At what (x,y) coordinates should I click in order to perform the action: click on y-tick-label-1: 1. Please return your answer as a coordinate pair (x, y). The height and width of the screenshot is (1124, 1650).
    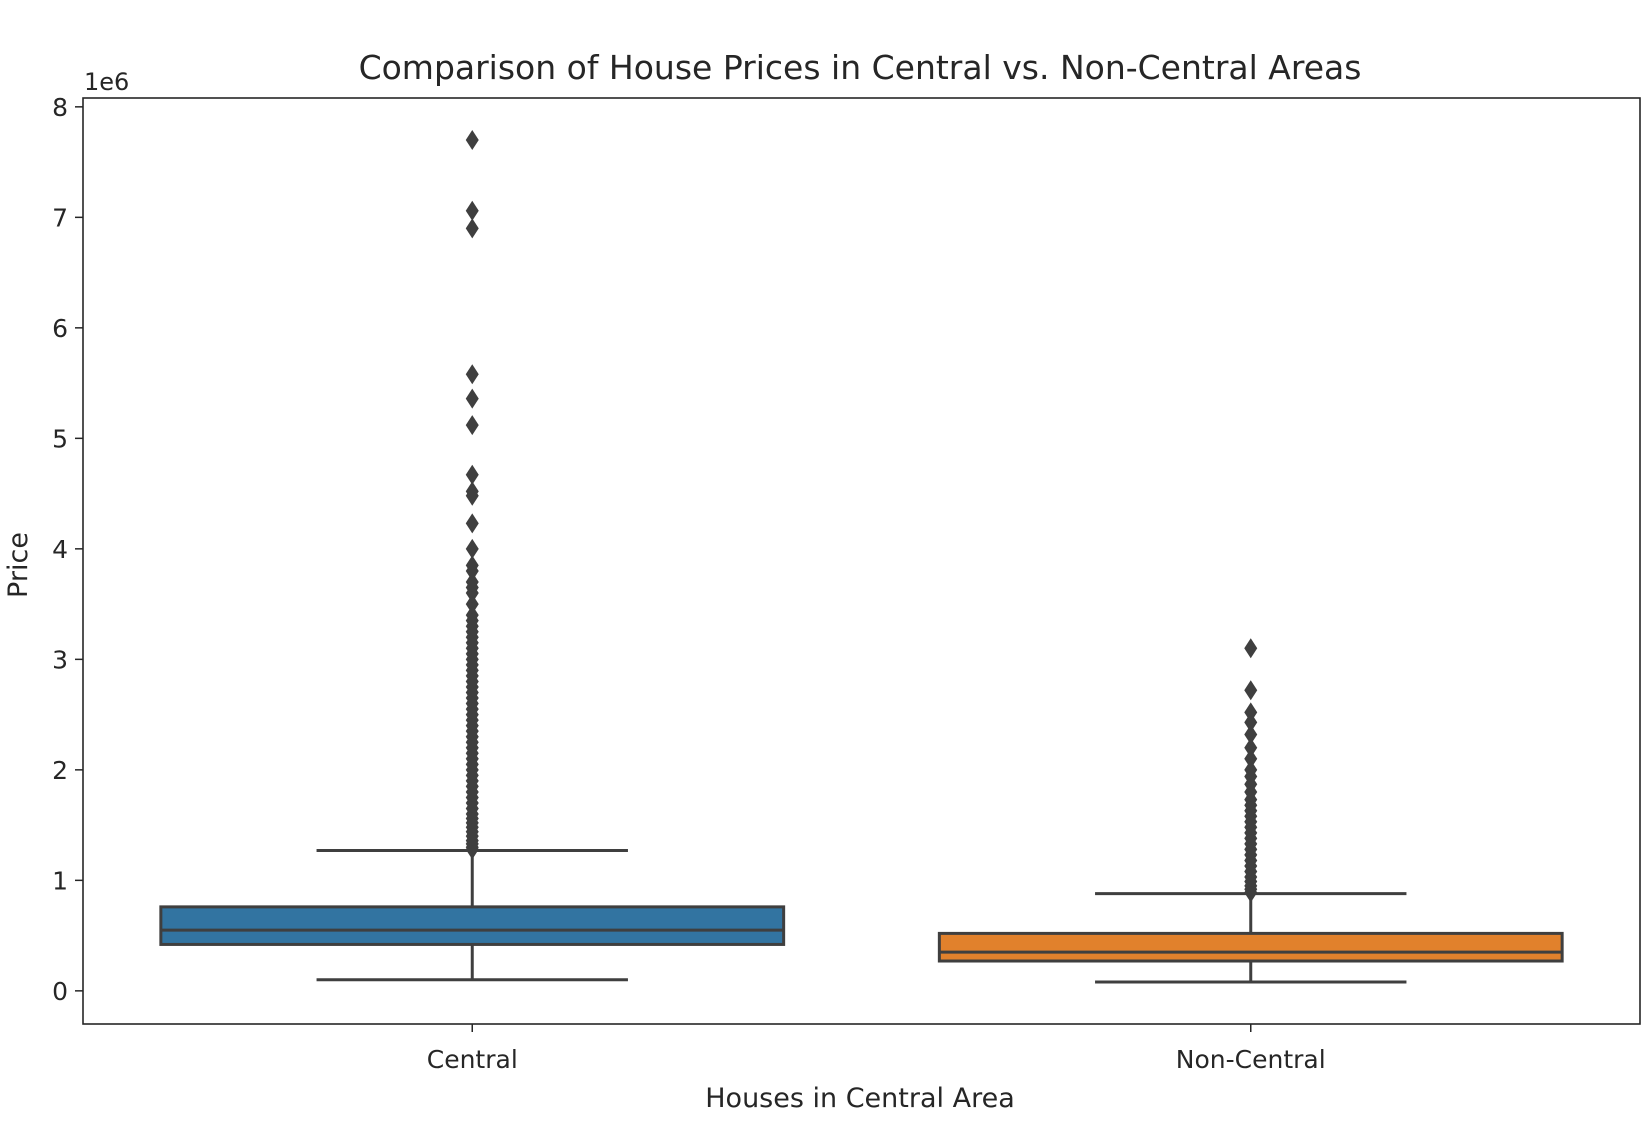
    Looking at the image, I should click on (60, 880).